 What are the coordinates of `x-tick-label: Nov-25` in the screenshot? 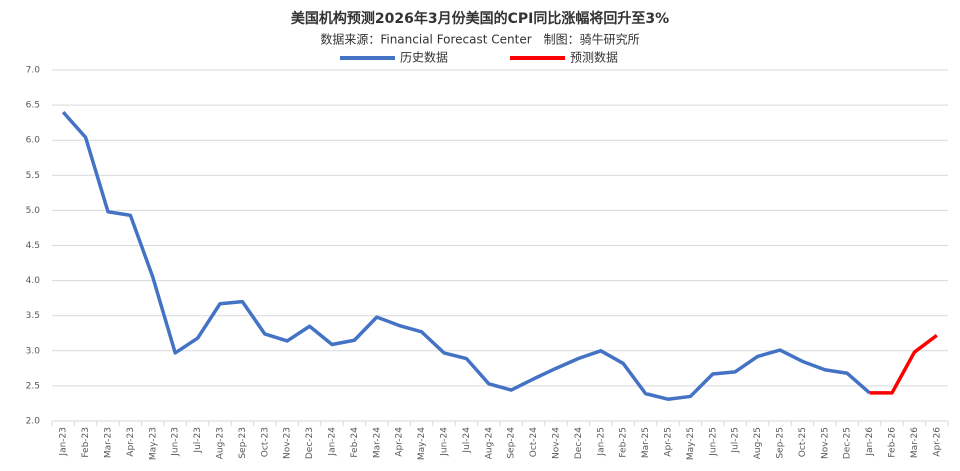 It's located at (825, 443).